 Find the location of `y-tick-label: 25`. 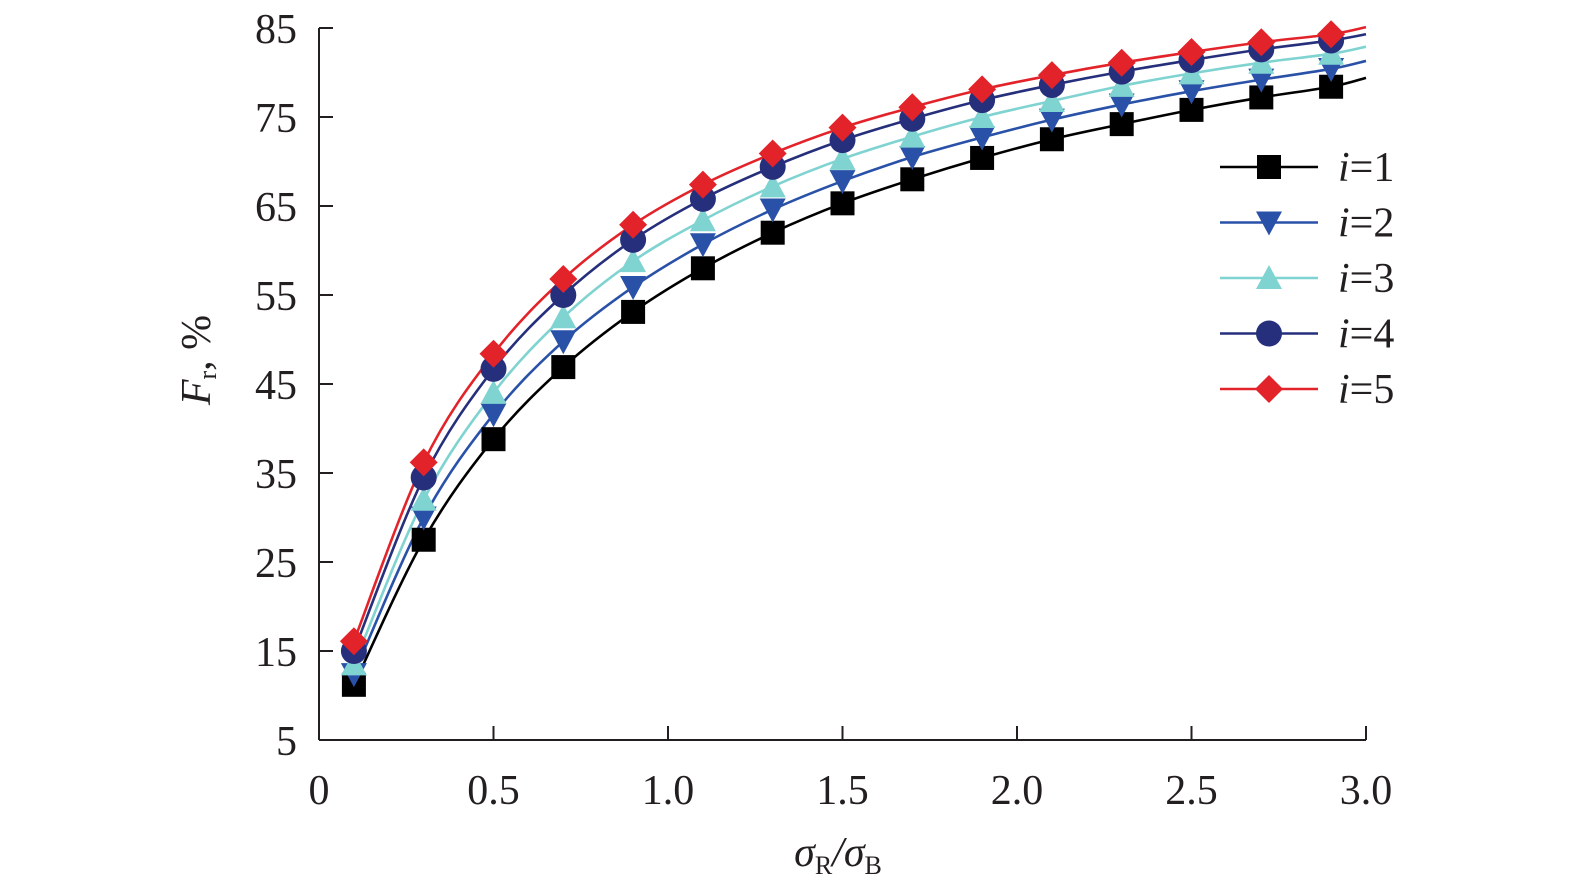

y-tick-label: 25 is located at coordinates (276, 564).